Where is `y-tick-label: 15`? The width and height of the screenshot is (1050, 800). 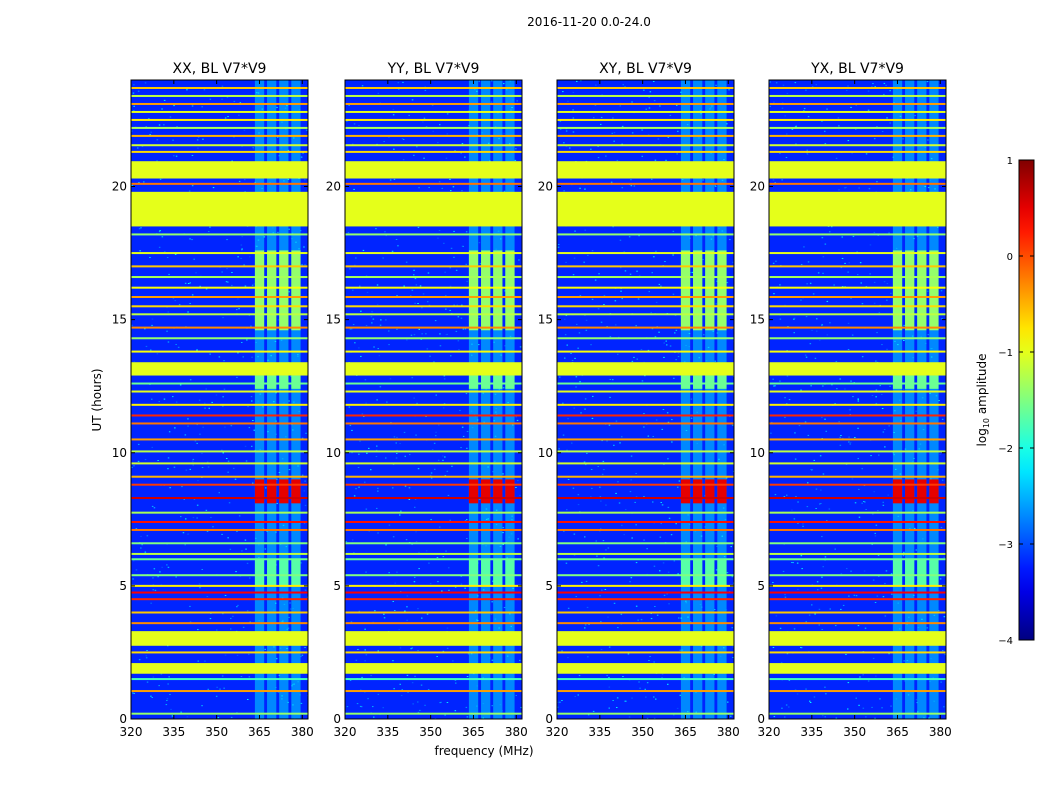
y-tick-label: 15 is located at coordinates (119, 320).